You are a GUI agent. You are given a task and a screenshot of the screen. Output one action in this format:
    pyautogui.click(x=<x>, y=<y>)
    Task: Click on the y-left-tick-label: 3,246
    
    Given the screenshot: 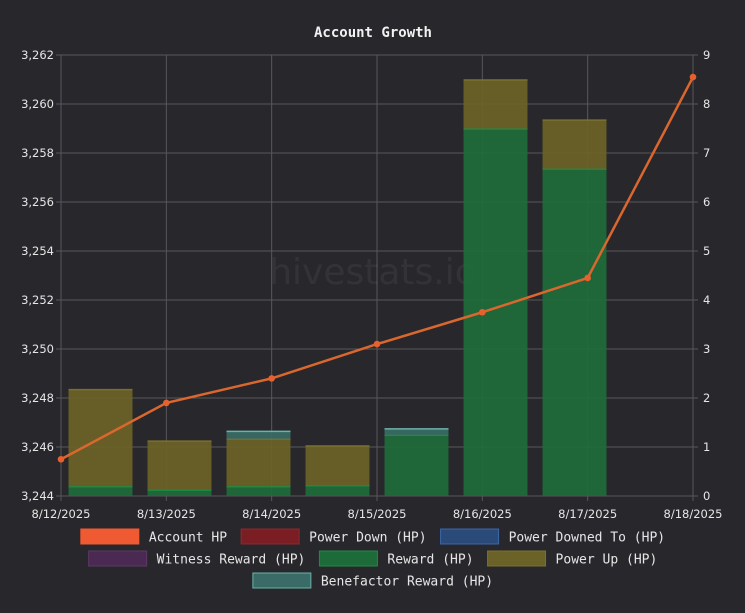 What is the action you would take?
    pyautogui.click(x=37, y=447)
    